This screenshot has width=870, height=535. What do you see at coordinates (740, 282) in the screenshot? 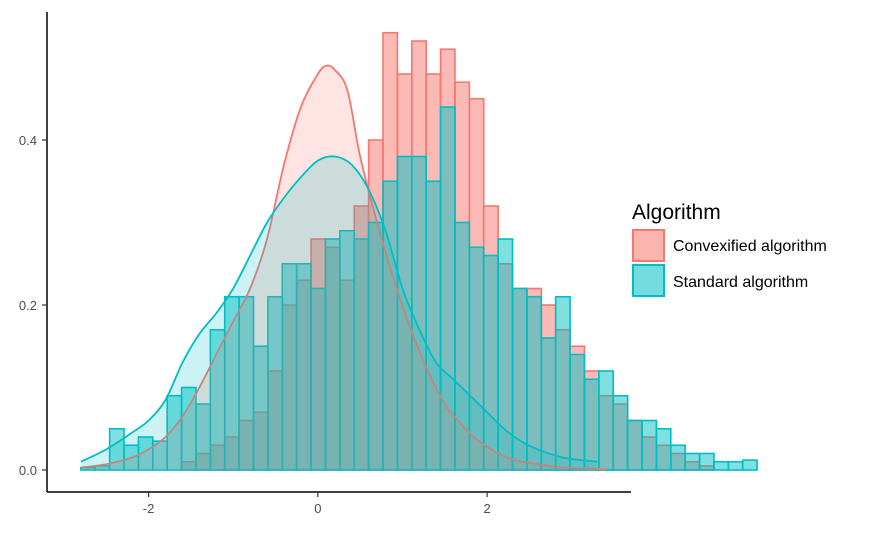
I see `legend-label-standard: Standard algorithm` at bounding box center [740, 282].